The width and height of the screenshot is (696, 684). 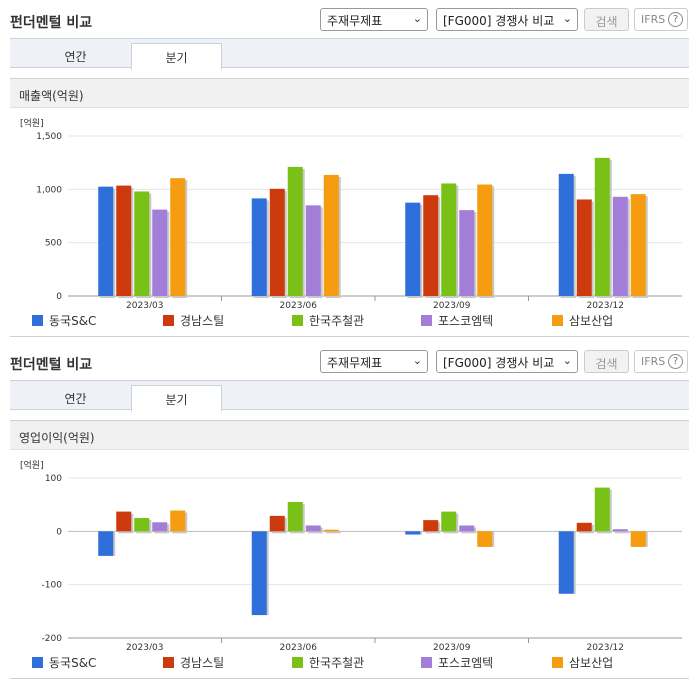 I want to click on metric-title: 영업이익(억원), so click(x=349, y=435).